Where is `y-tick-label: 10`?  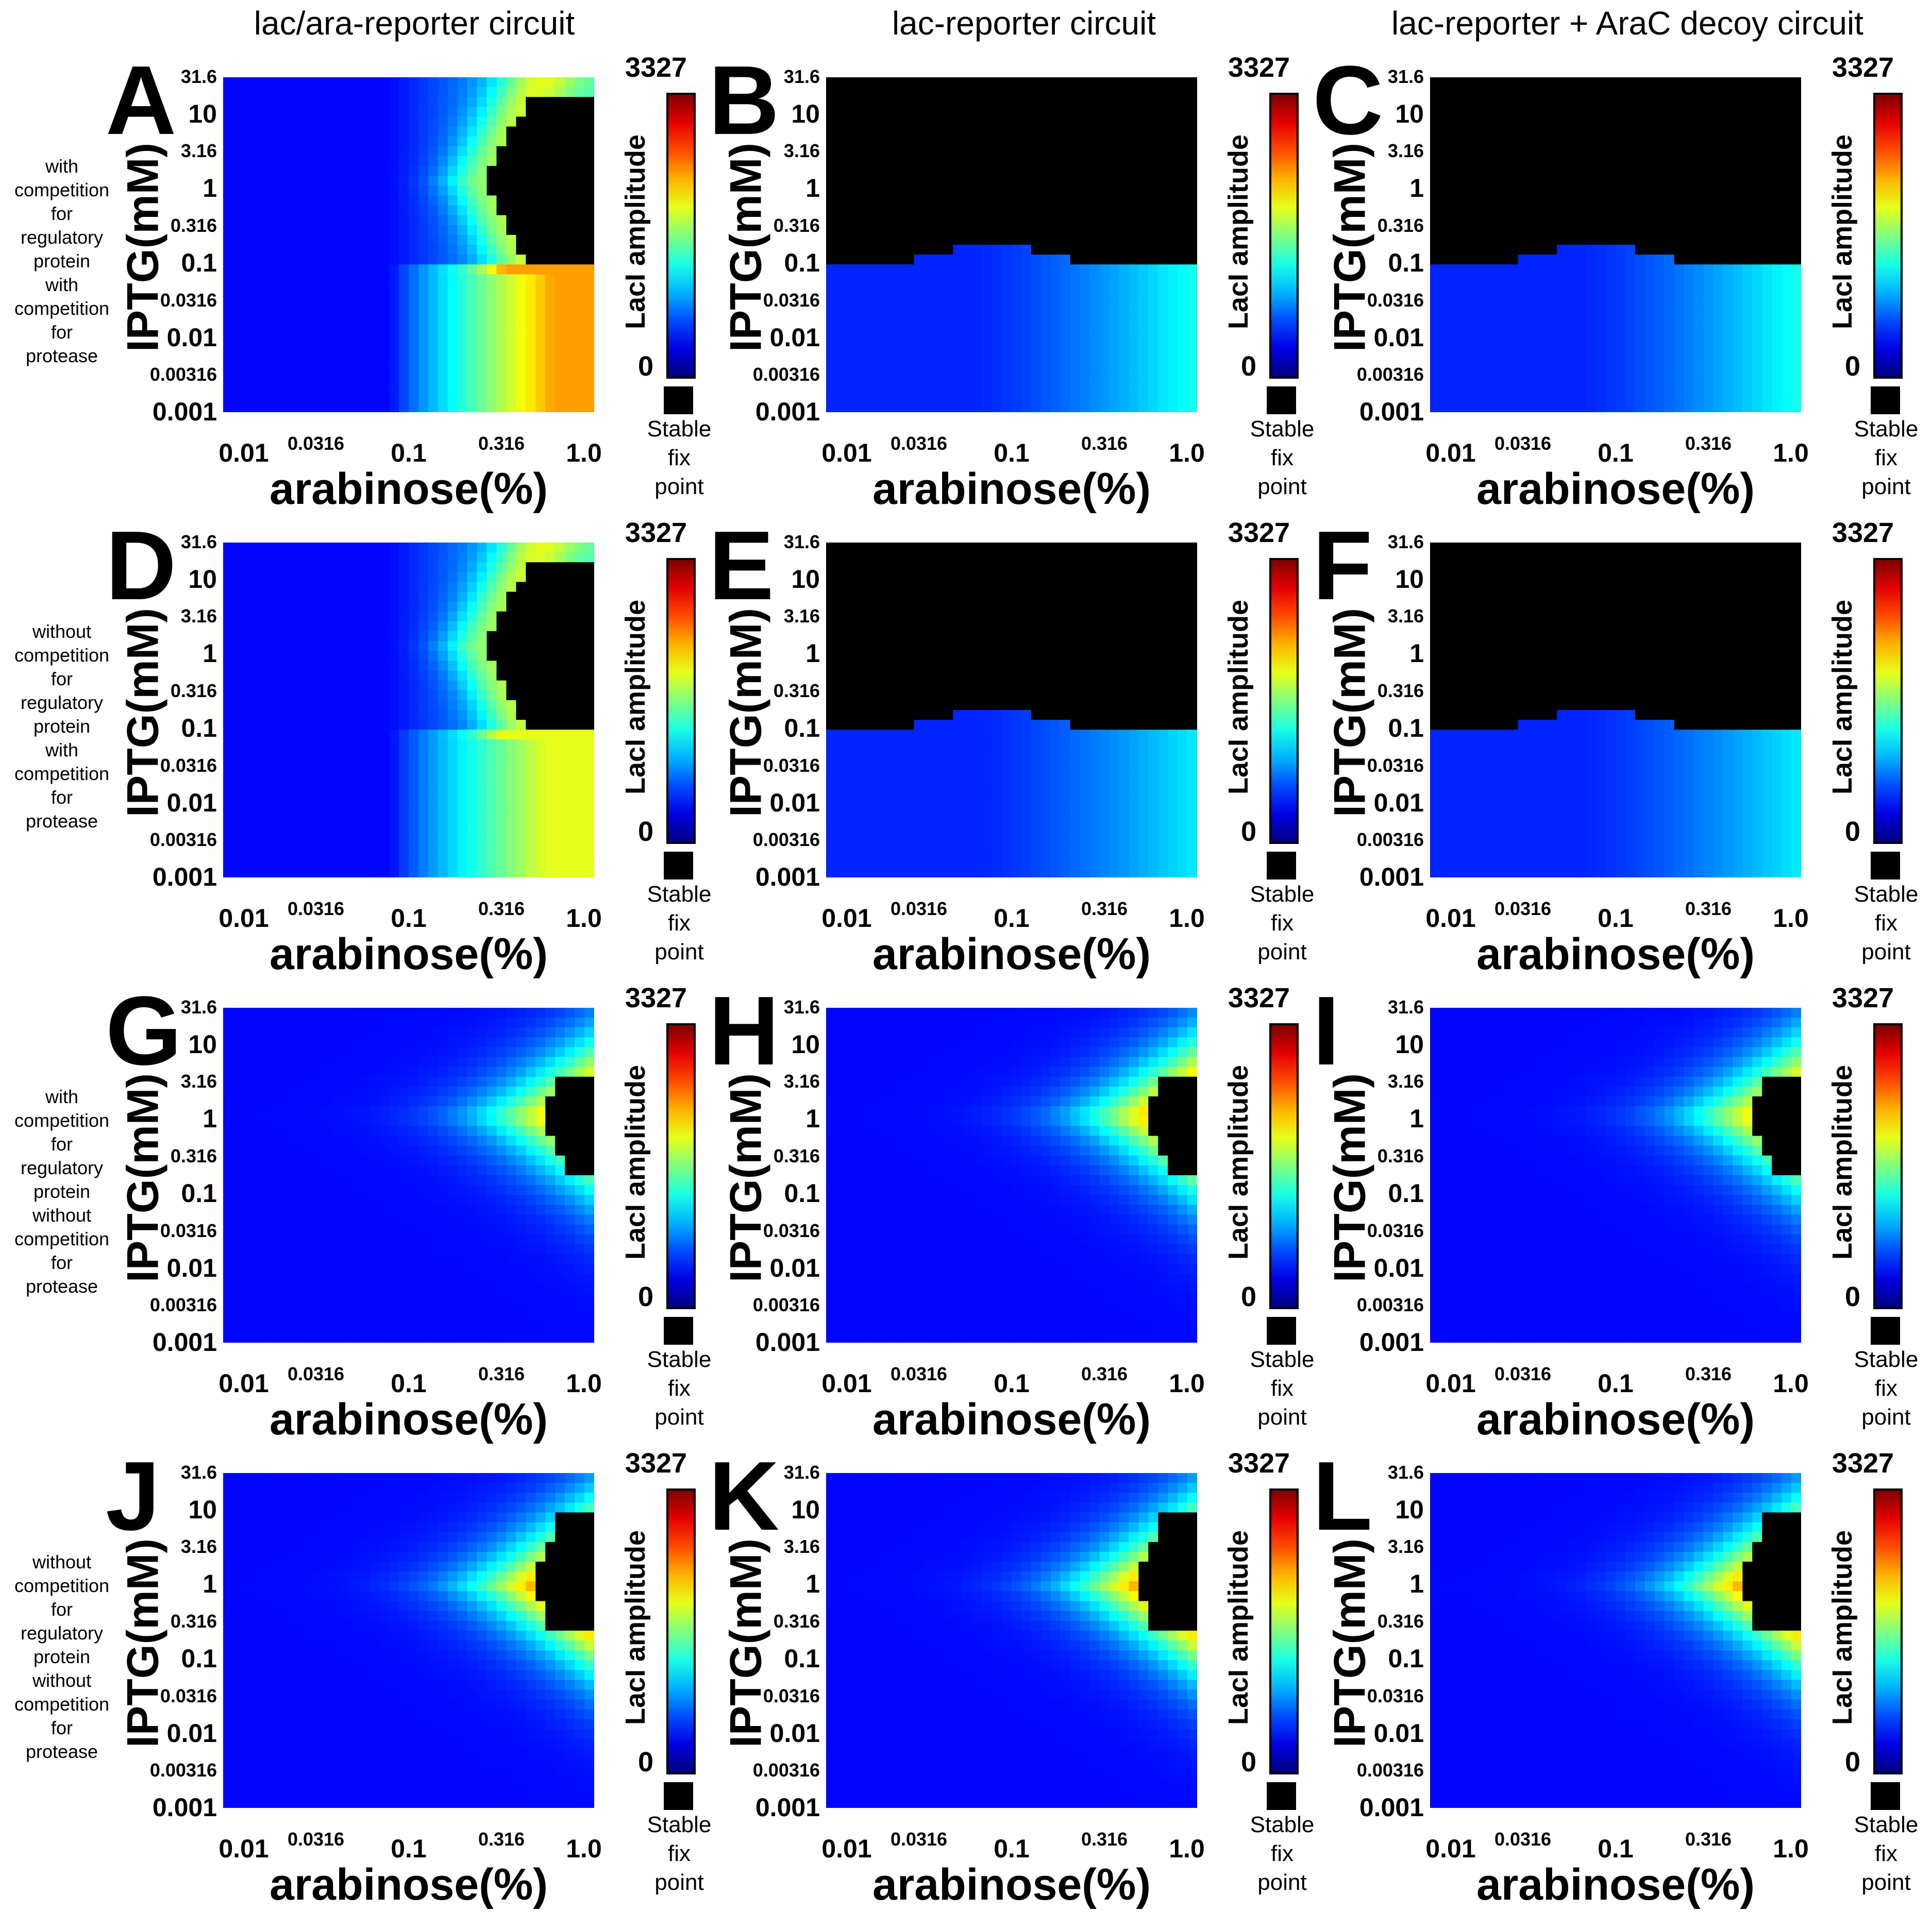 y-tick-label: 10 is located at coordinates (1409, 114).